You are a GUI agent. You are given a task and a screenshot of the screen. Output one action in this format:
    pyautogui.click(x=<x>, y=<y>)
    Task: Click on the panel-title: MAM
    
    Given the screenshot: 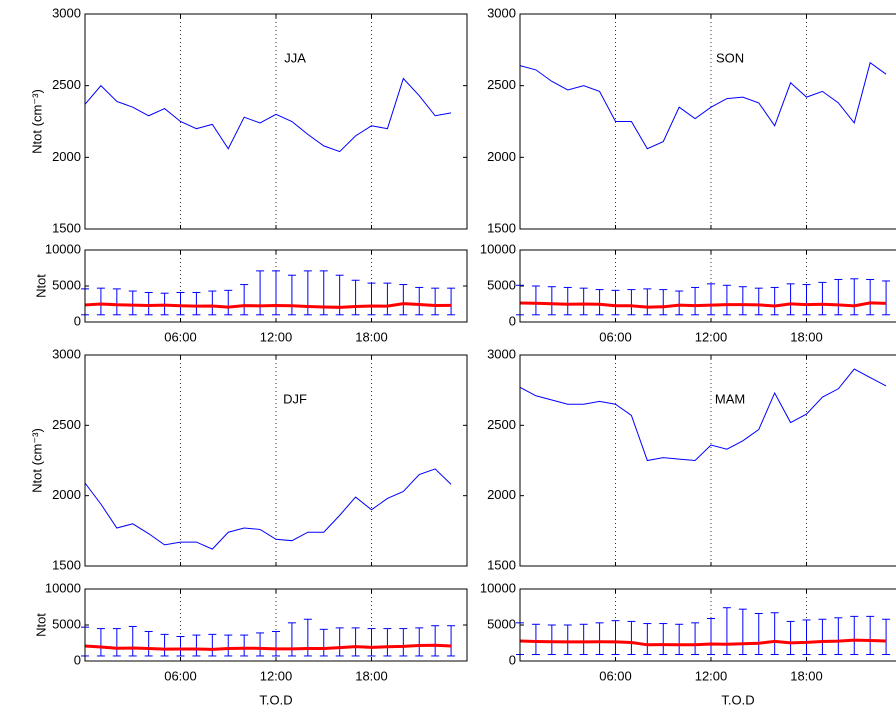 What is the action you would take?
    pyautogui.click(x=730, y=398)
    